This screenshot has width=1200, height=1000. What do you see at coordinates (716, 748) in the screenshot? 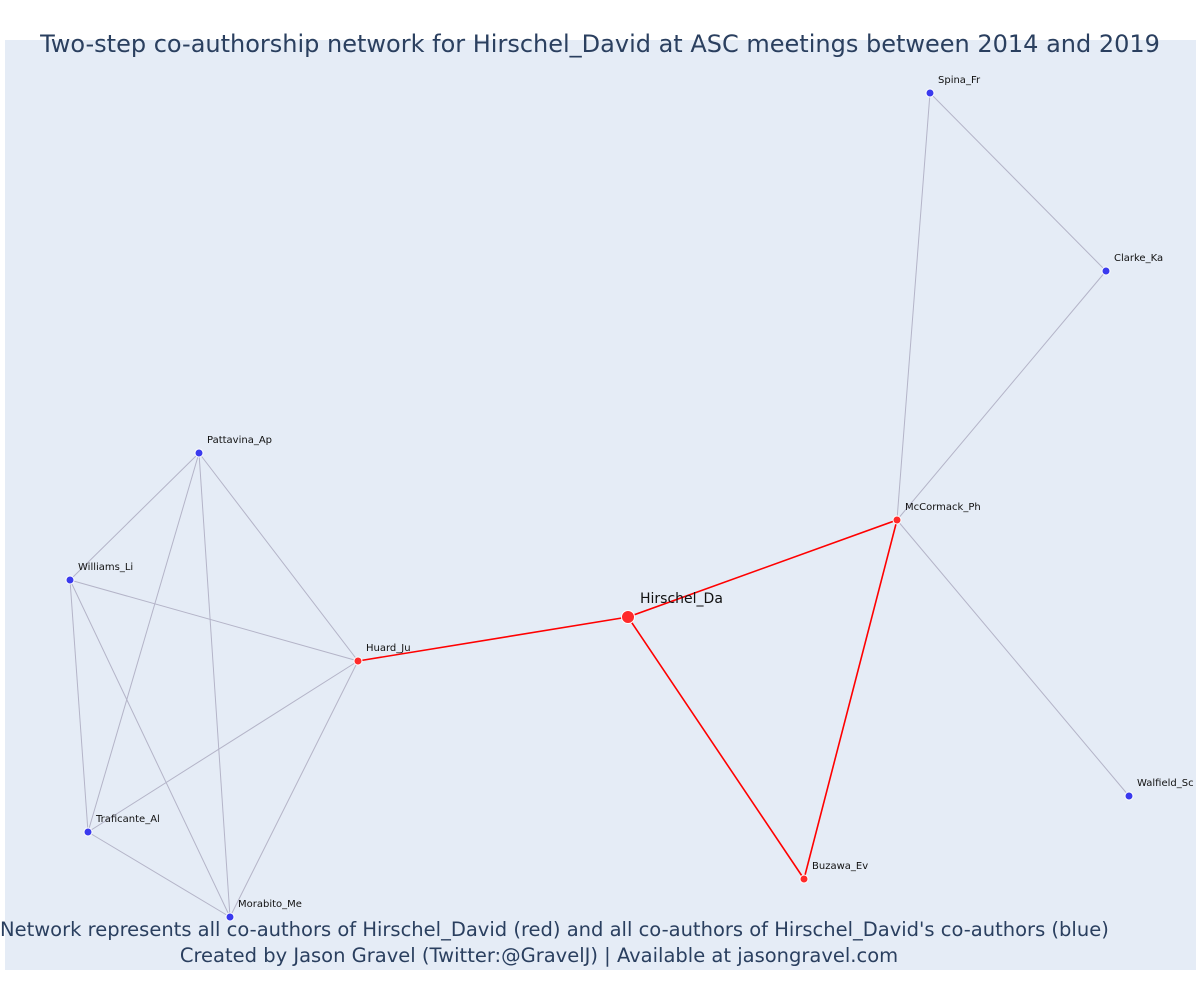
I see `edge-Hirschel_Da-Buzawa_Ev` at bounding box center [716, 748].